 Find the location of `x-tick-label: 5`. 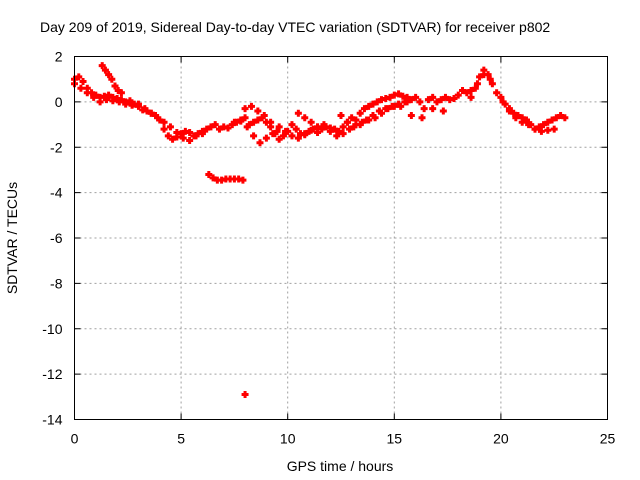

x-tick-label: 5 is located at coordinates (181, 439).